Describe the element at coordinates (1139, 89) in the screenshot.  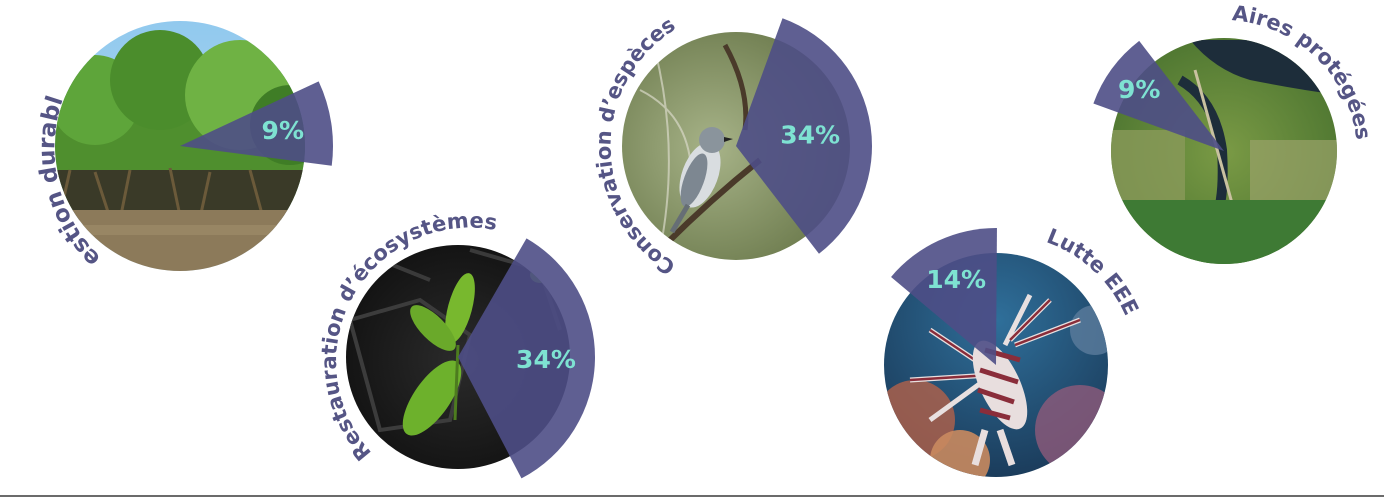
I see `value-label-4: 9%` at that location.